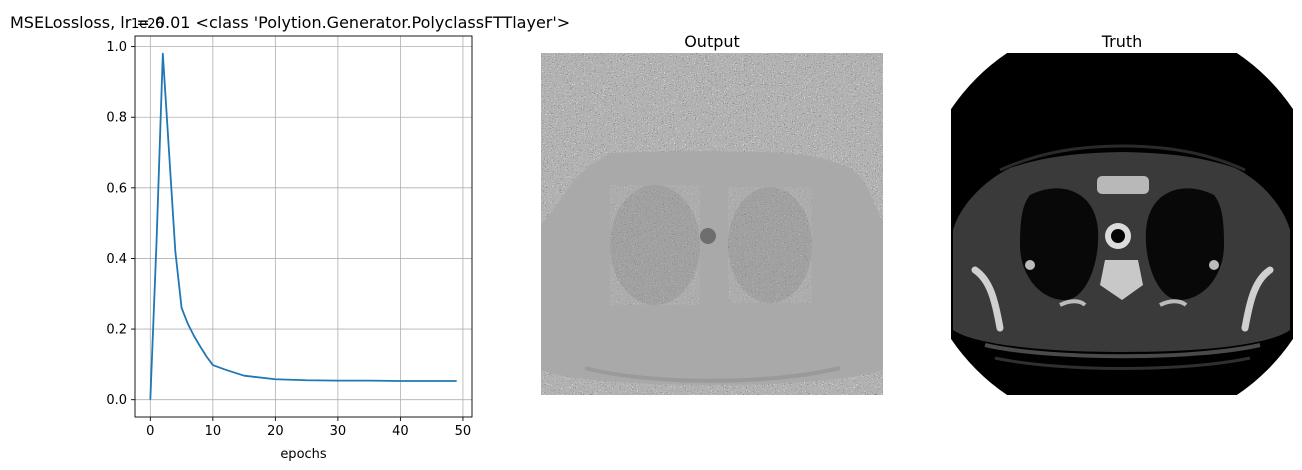  Describe the element at coordinates (712, 41) in the screenshot. I see `output-title: Output` at that location.